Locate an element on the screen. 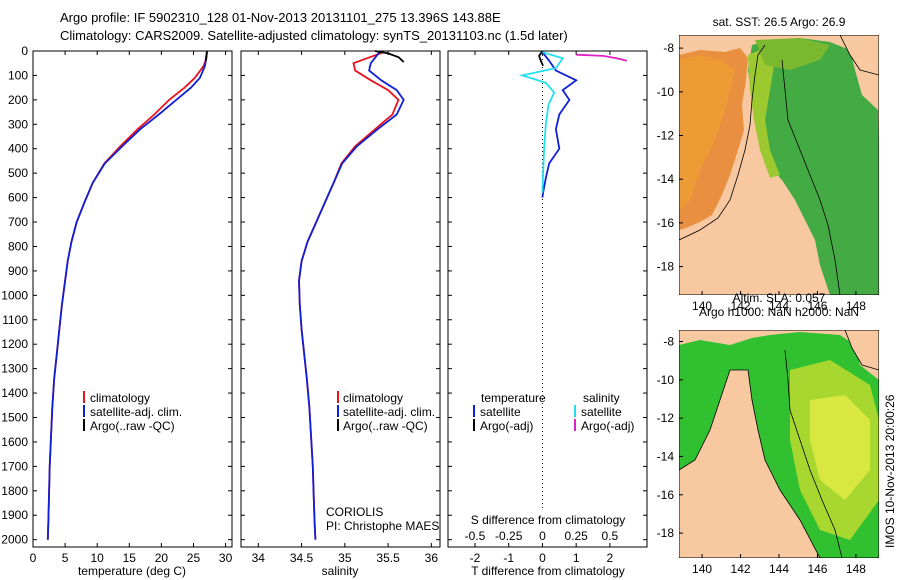 The height and width of the screenshot is (580, 900). lat-tick-label: -10 is located at coordinates (666, 380).